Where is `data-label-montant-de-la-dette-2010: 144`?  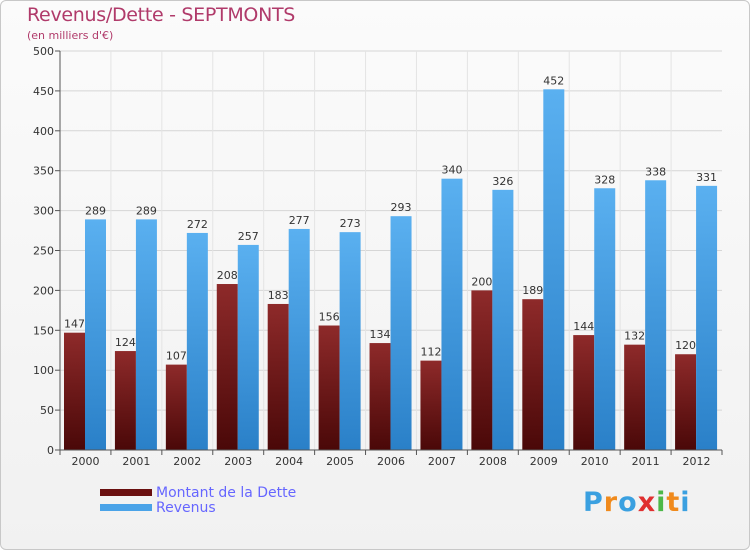 data-label-montant-de-la-dette-2010: 144 is located at coordinates (583, 326).